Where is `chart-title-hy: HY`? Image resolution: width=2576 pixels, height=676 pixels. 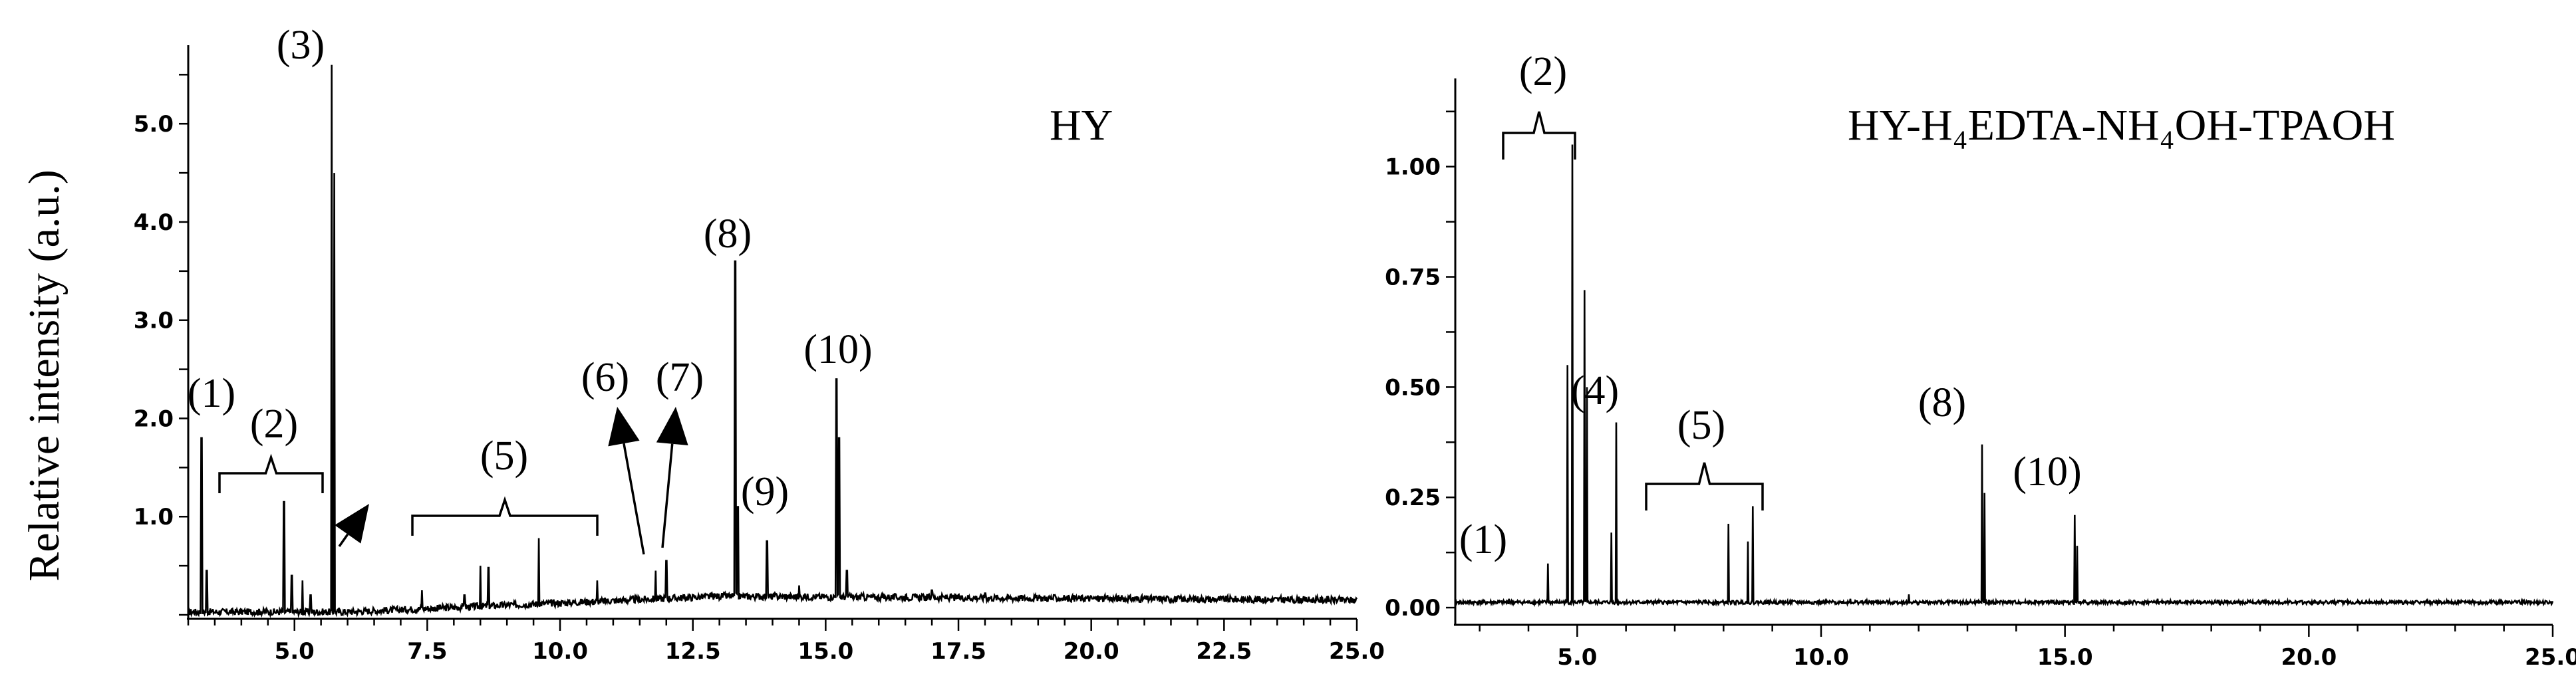 chart-title-hy: HY is located at coordinates (1081, 125).